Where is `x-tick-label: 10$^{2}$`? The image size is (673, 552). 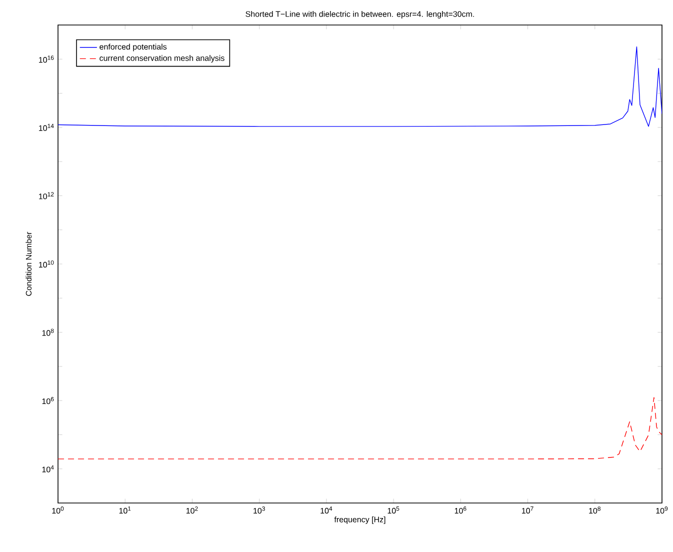
x-tick-label: 10$^{2}$ is located at coordinates (192, 510).